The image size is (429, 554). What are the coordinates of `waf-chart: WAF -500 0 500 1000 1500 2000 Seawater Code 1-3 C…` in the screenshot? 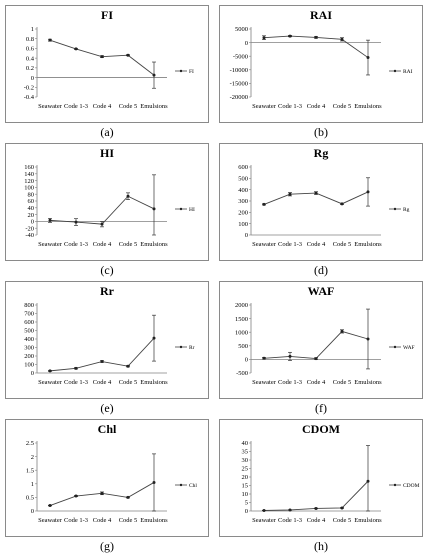 It's located at (325, 335).